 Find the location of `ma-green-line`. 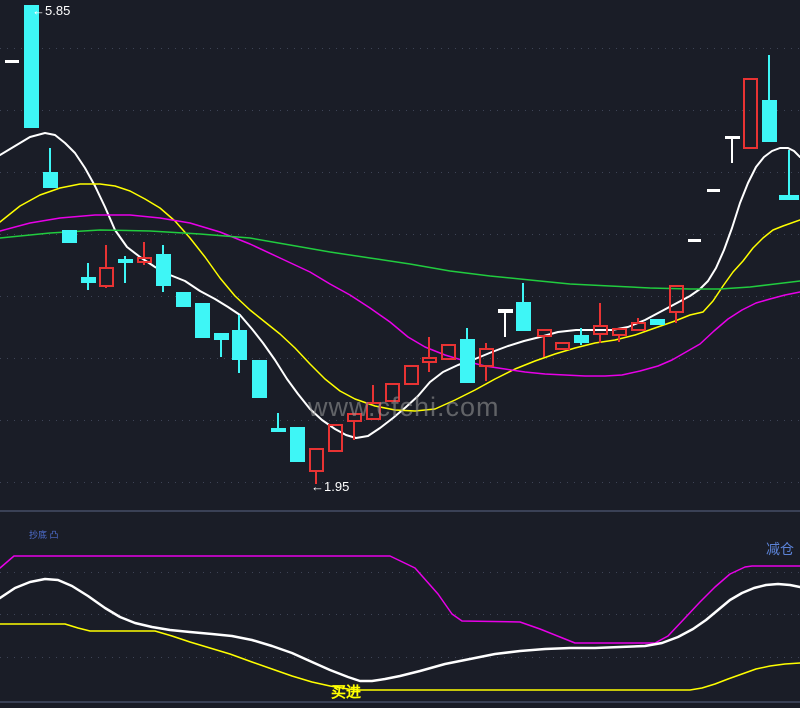

ma-green-line is located at coordinates (400, 259).